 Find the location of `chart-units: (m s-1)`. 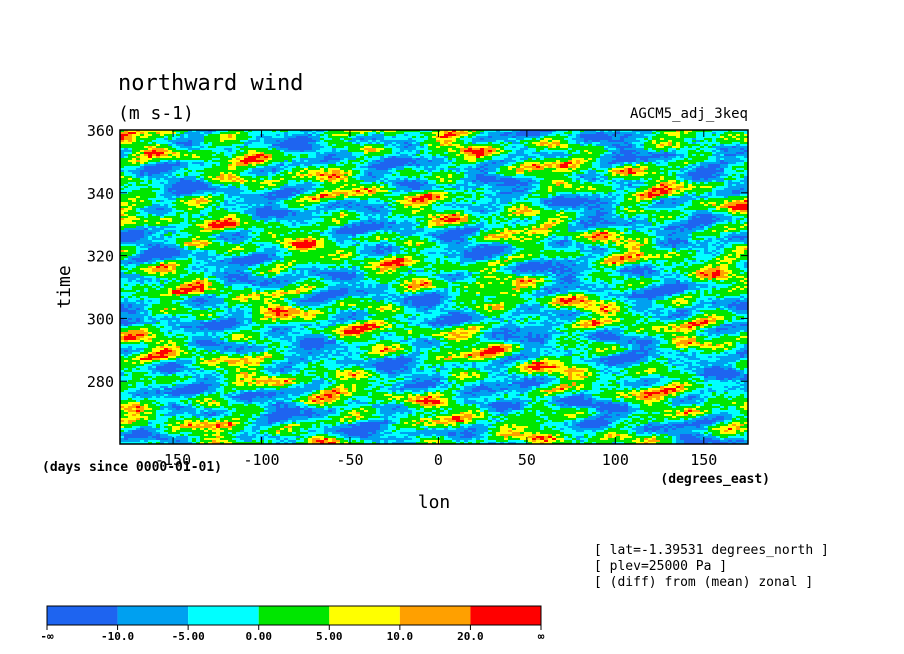

chart-units: (m s-1) is located at coordinates (156, 113).